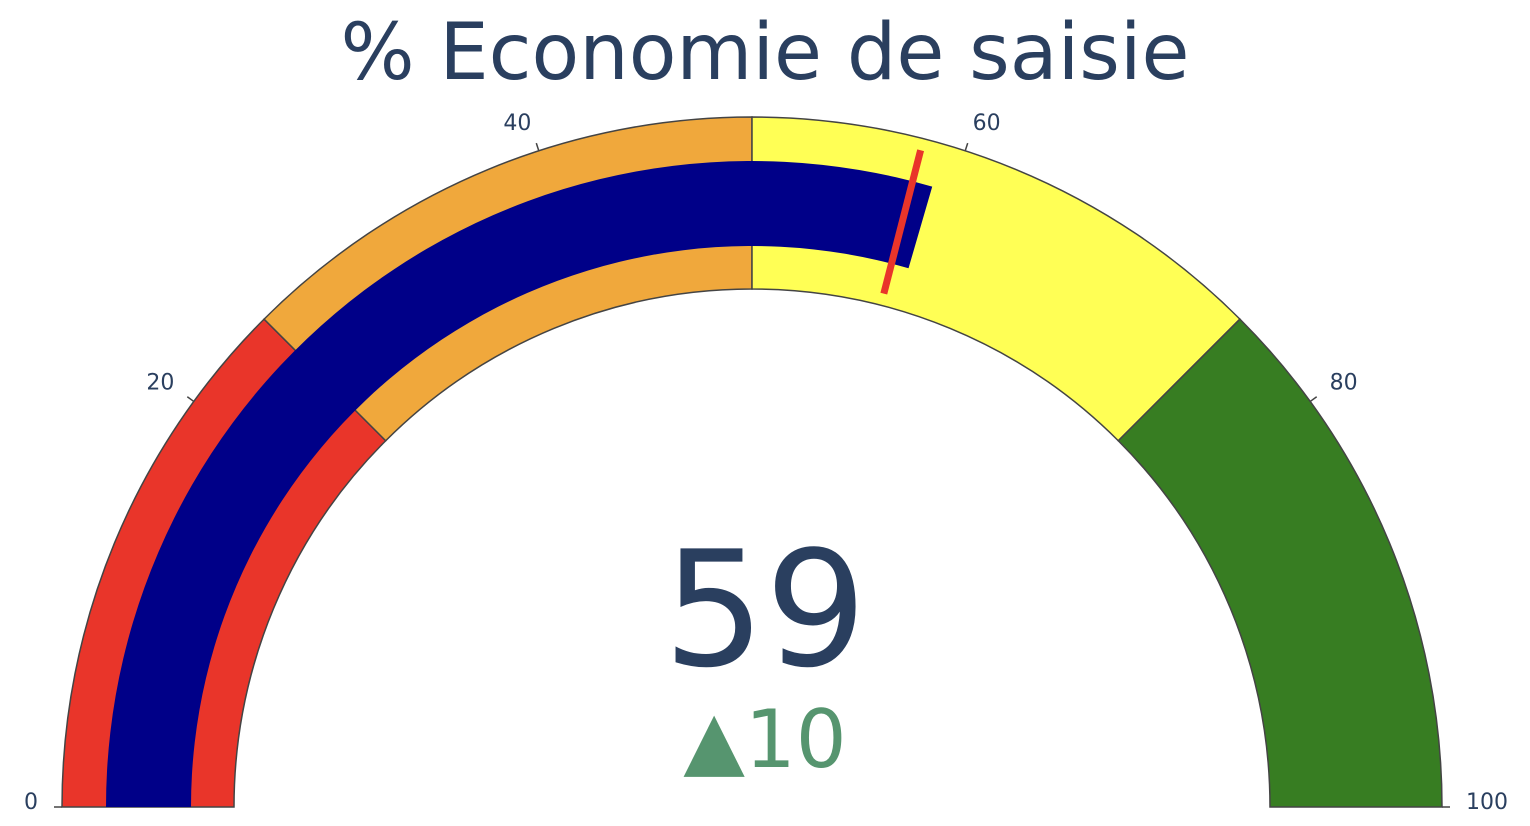  Describe the element at coordinates (795, 739) in the screenshot. I see `delta-value: 10` at that location.